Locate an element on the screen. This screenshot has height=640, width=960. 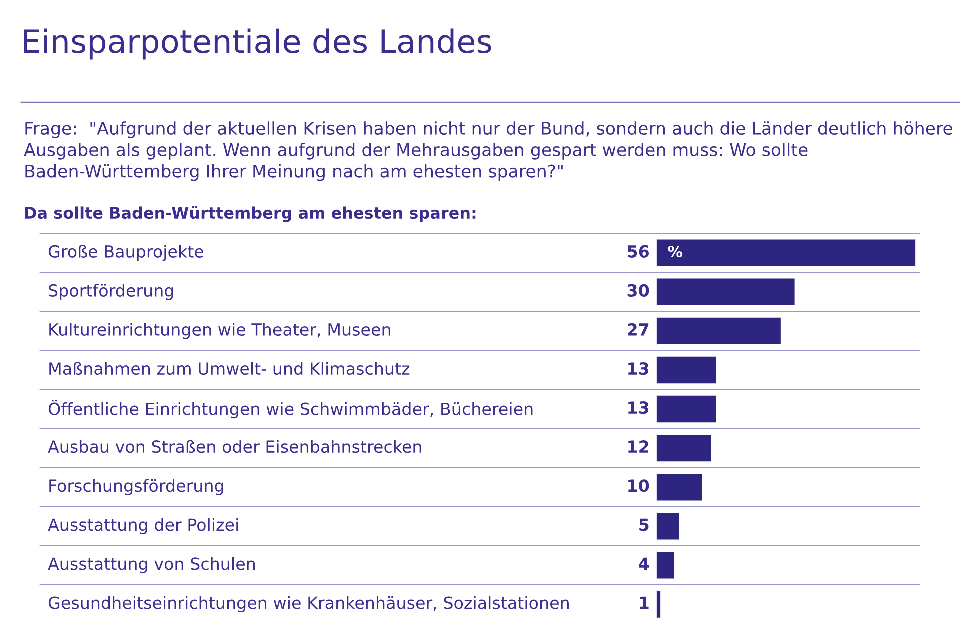
data-label: 30 is located at coordinates (639, 290).